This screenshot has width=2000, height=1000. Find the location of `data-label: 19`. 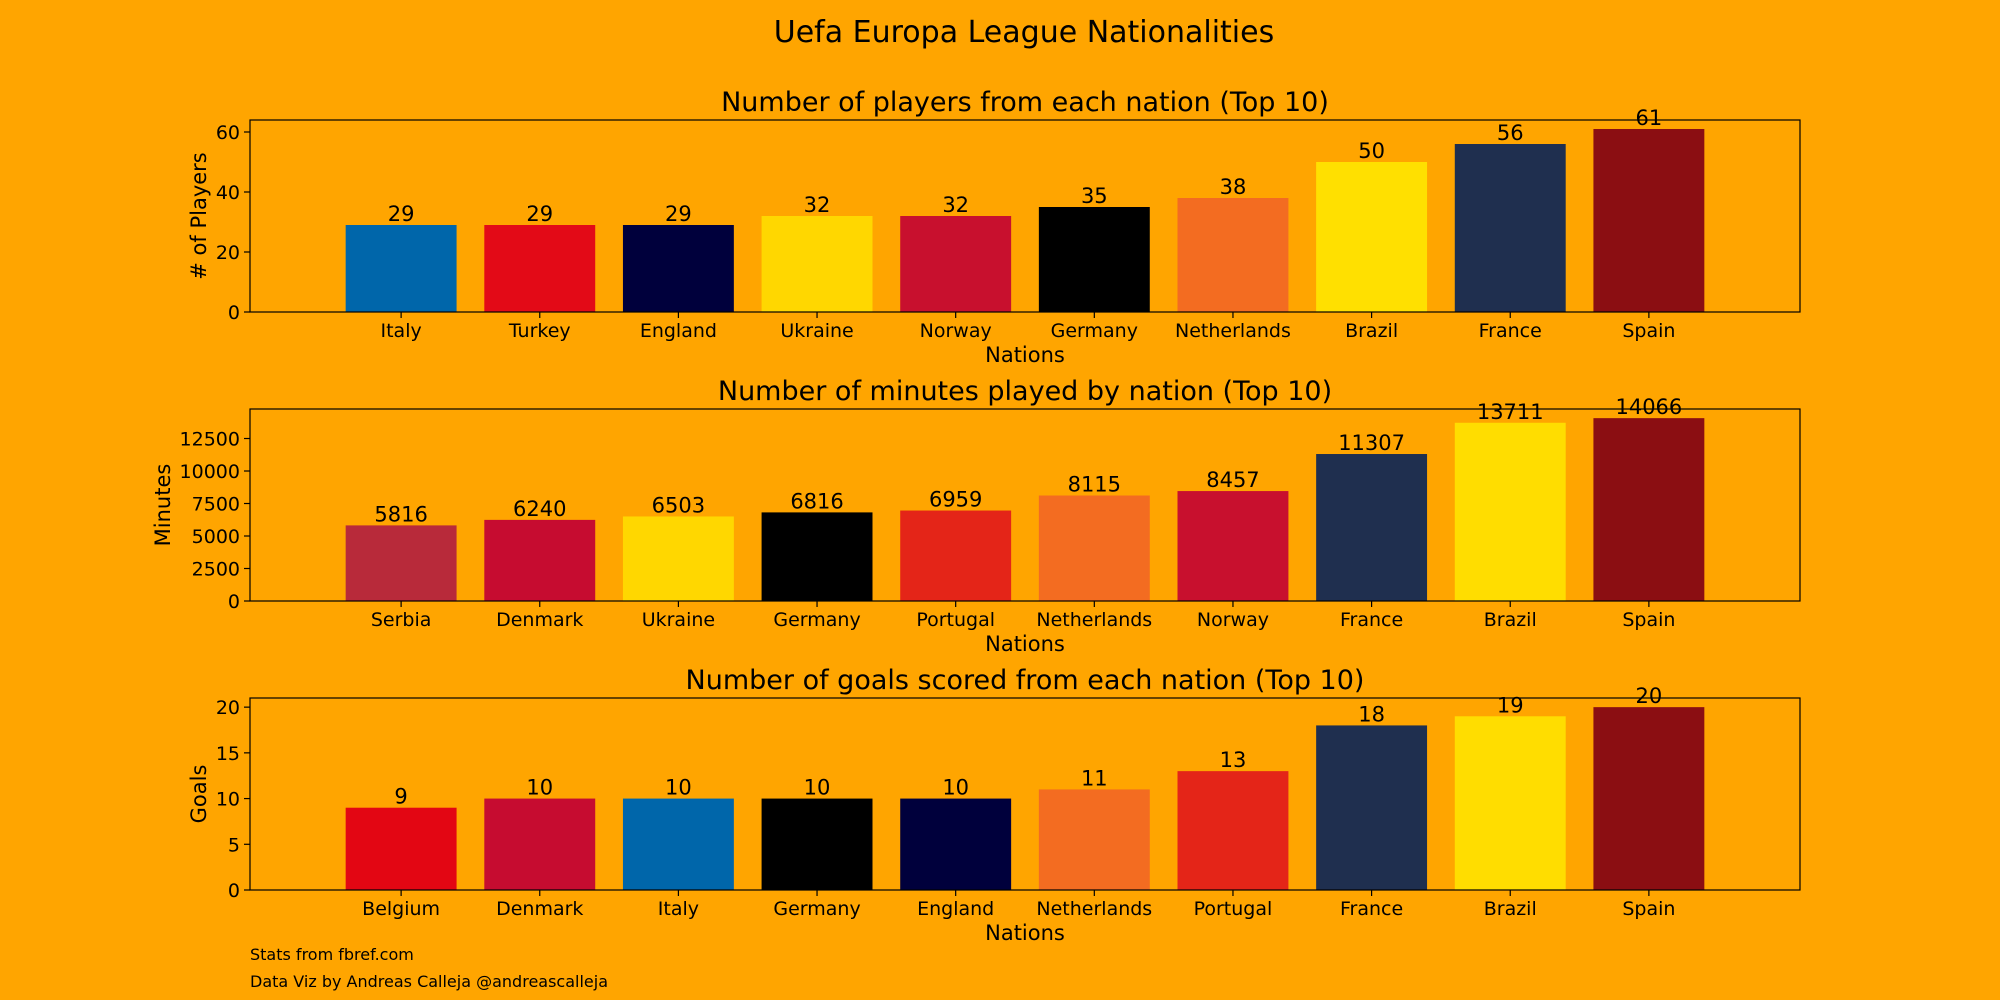

data-label: 19 is located at coordinates (1510, 705).